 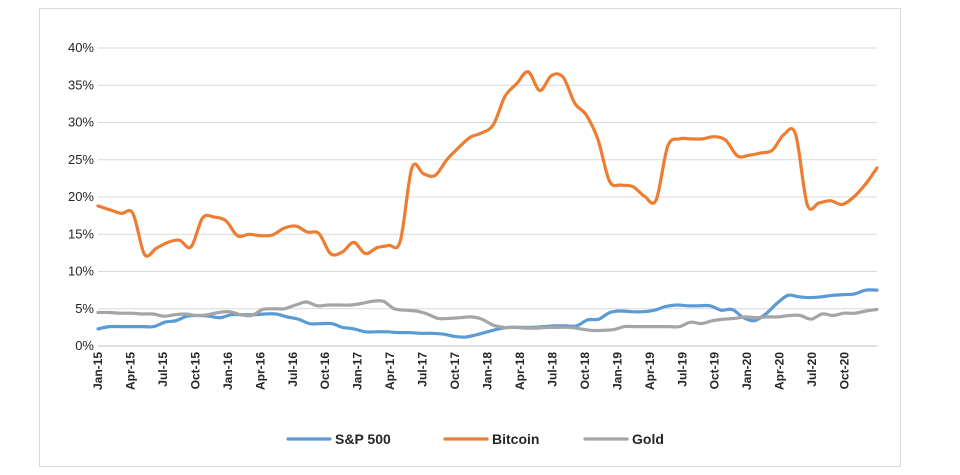 What do you see at coordinates (780, 371) in the screenshot?
I see `x-tick-label: Apr-20` at bounding box center [780, 371].